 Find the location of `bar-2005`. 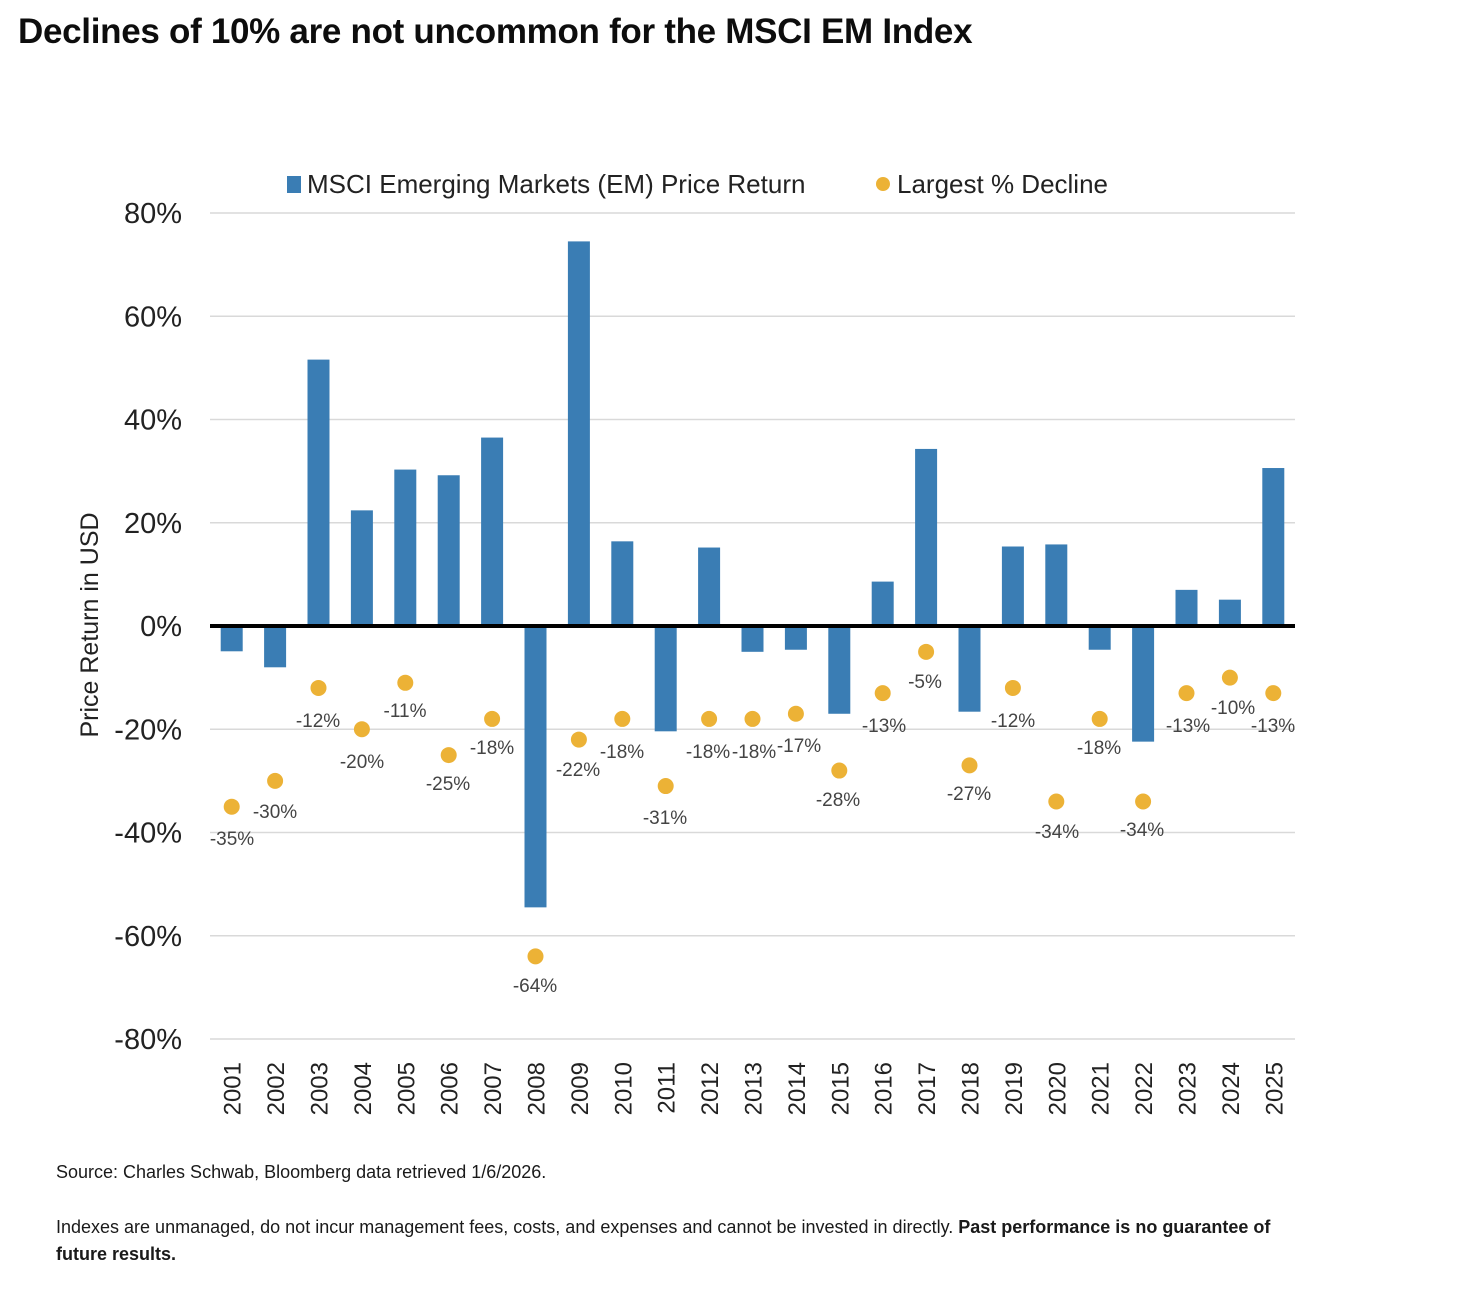

bar-2005 is located at coordinates (405, 547).